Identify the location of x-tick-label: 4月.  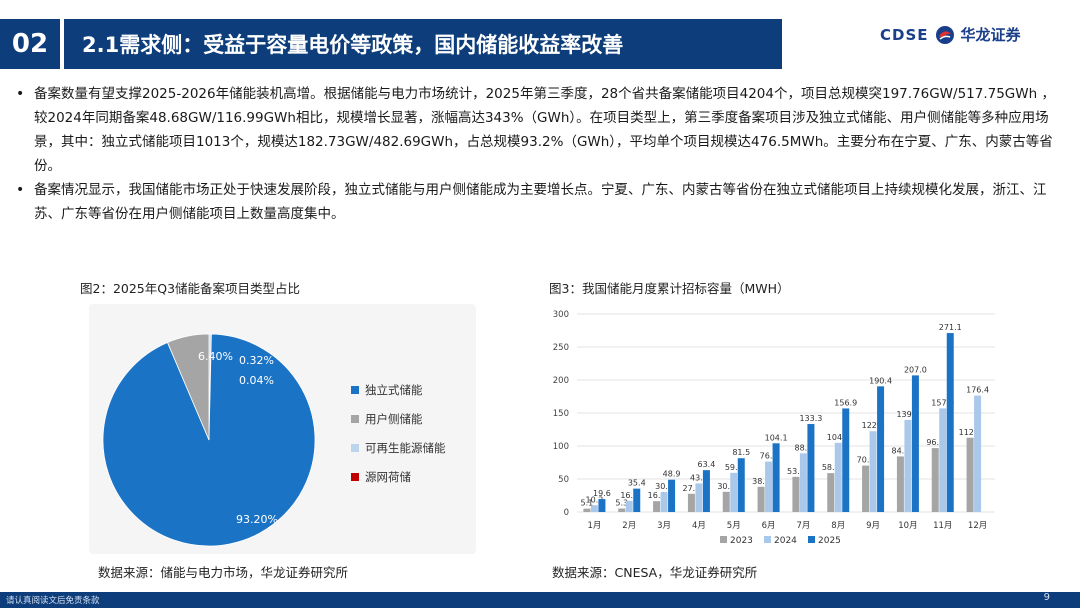
(699, 526).